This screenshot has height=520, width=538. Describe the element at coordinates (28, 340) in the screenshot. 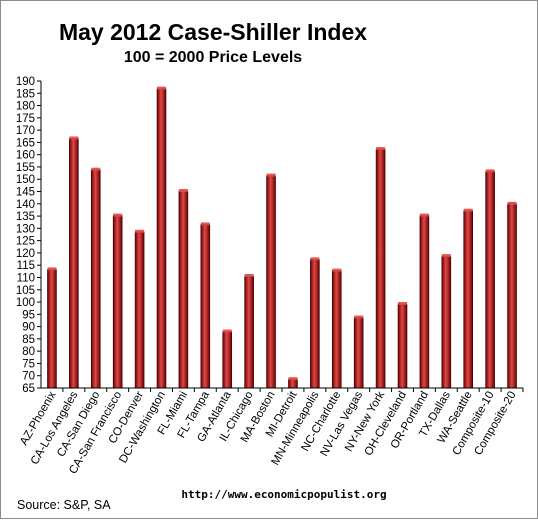

I see `y-tick-label: 85` at that location.